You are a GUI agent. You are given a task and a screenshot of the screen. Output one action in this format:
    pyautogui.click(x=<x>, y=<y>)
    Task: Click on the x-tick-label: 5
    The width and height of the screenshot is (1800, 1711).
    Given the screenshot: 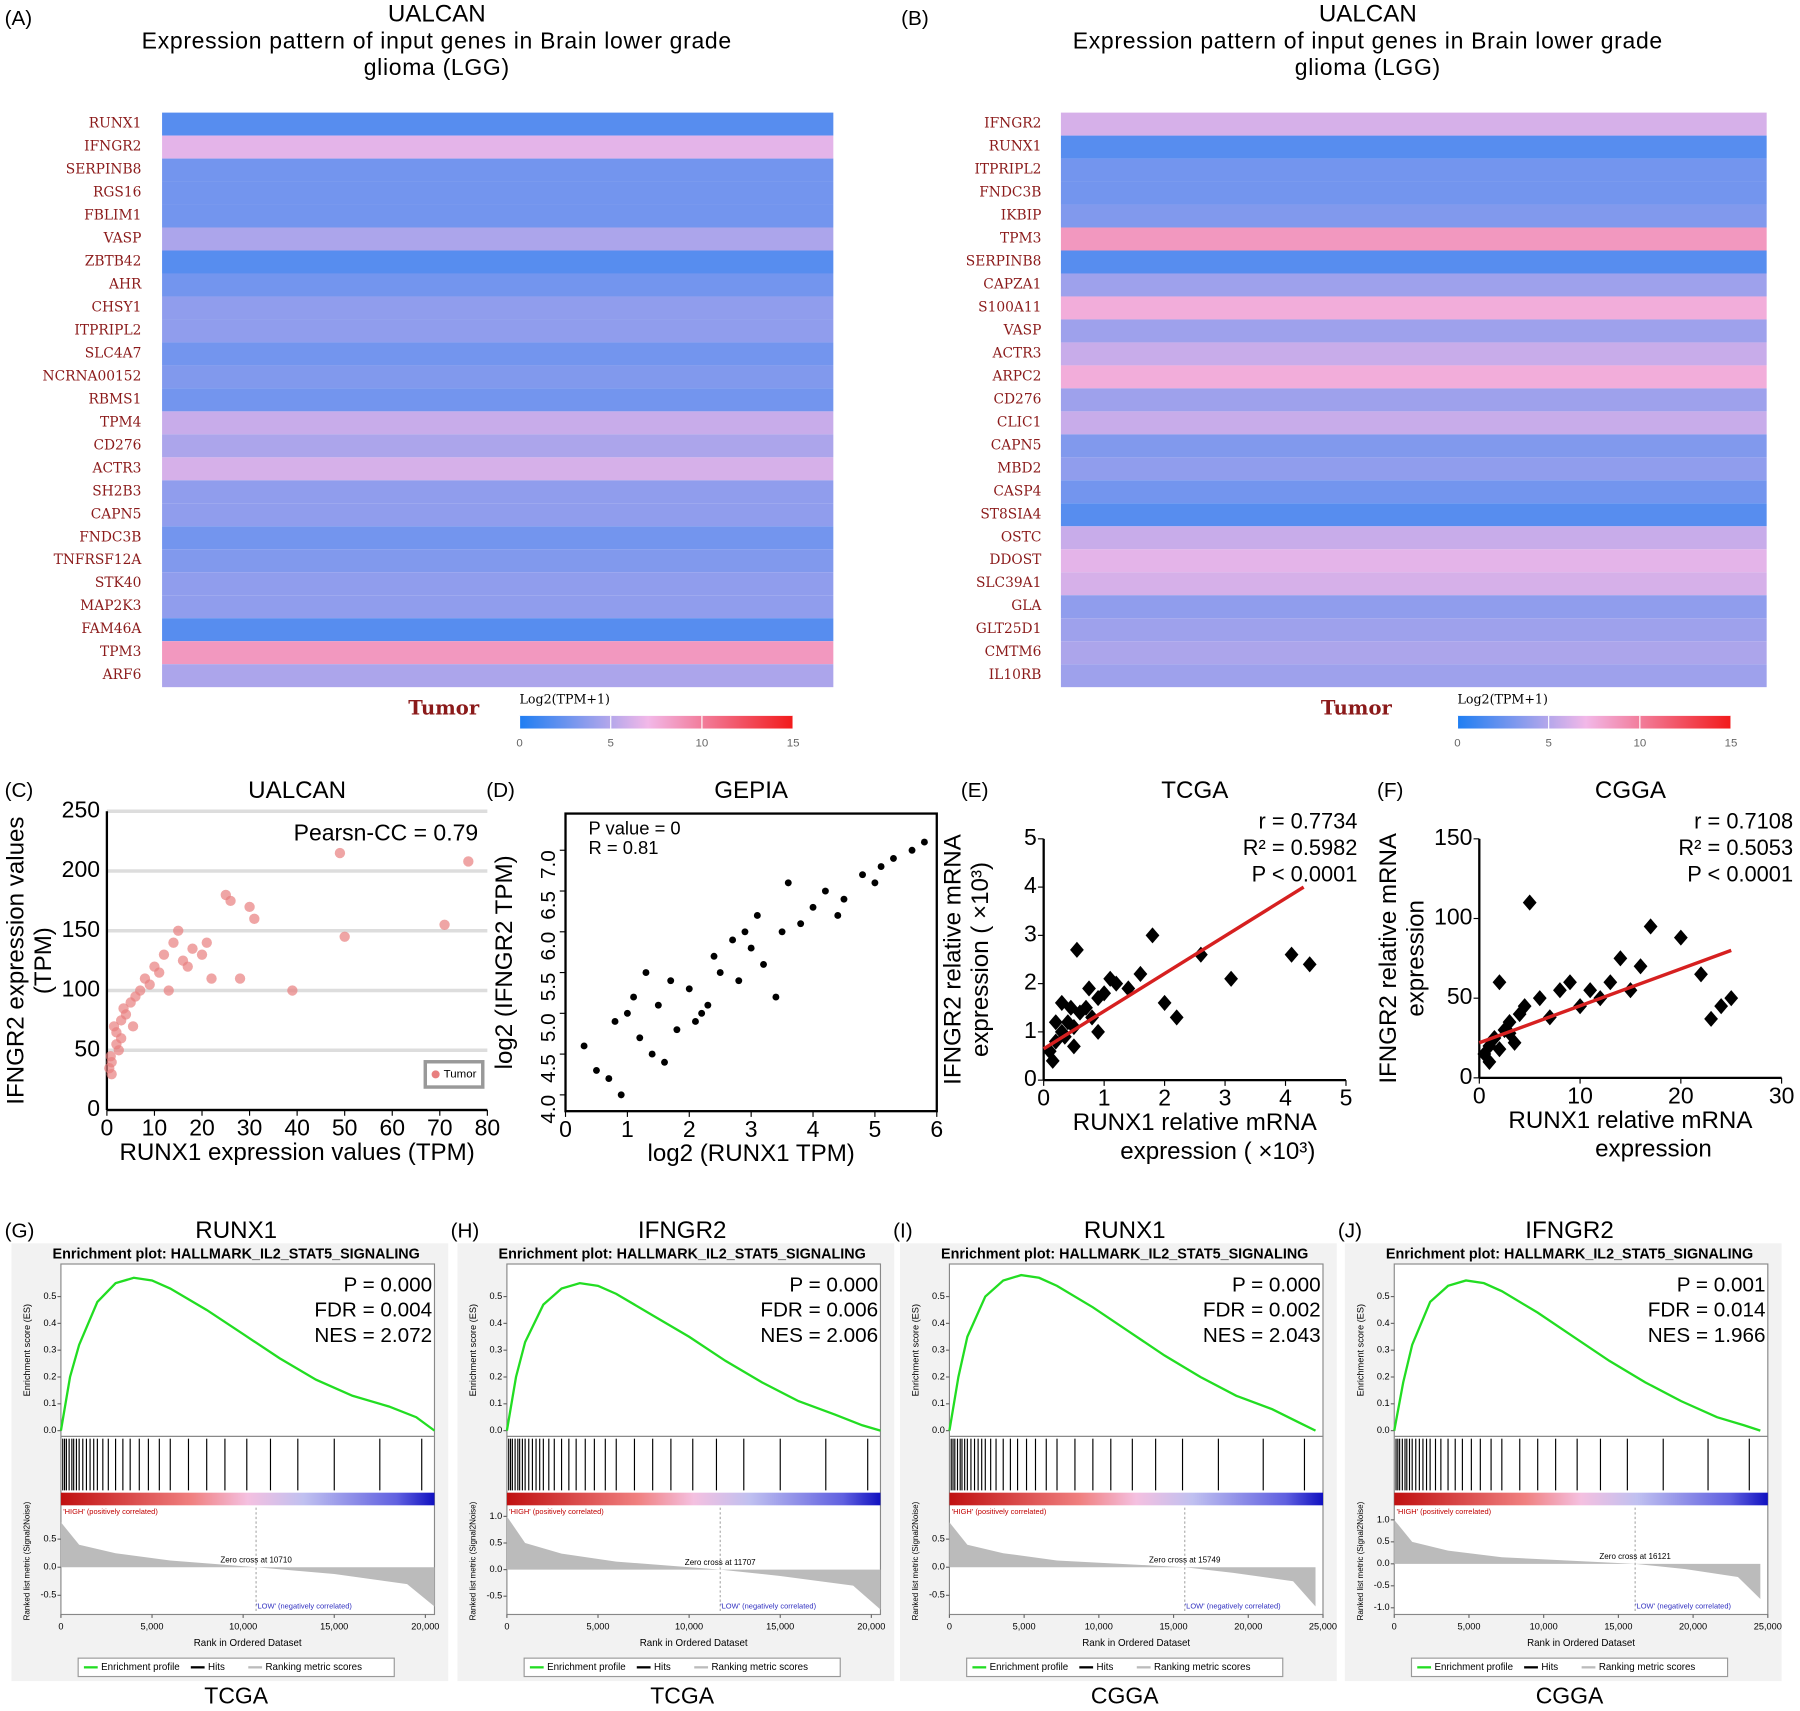 What is the action you would take?
    pyautogui.click(x=875, y=1129)
    